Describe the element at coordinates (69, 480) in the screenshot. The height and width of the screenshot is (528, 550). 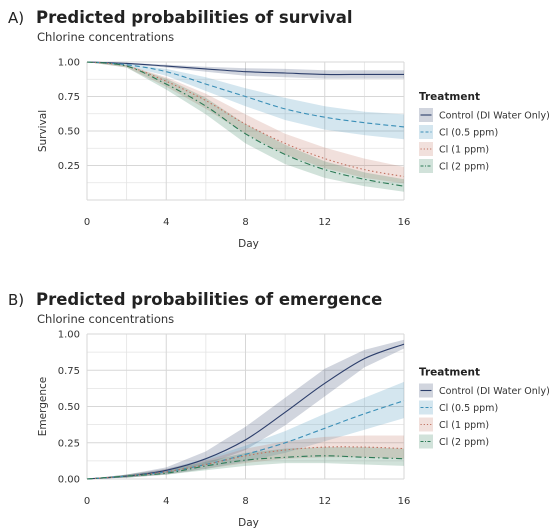
I see `y-tick-label: 0.00` at that location.